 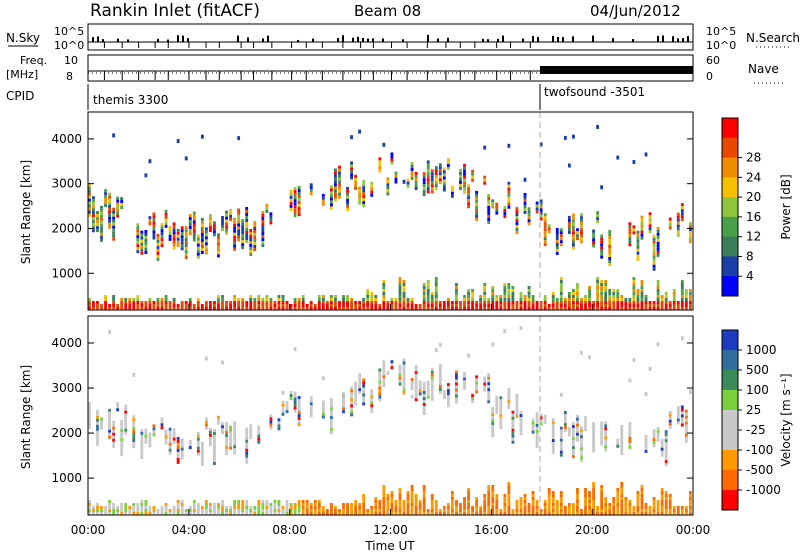 I want to click on y-tick-label: 4000, so click(x=66, y=343).